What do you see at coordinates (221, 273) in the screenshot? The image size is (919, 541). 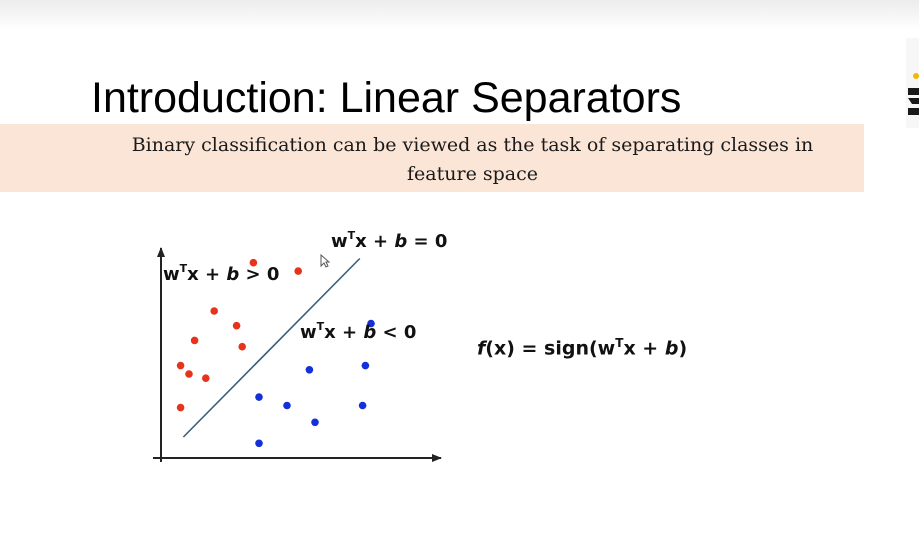 I see `positive-region-equation: wTx + b > 0` at bounding box center [221, 273].